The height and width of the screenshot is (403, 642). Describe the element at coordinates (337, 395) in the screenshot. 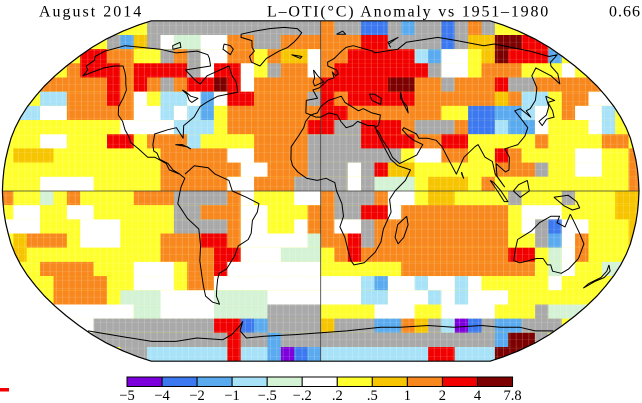

I see `svg-text: .2` at that location.